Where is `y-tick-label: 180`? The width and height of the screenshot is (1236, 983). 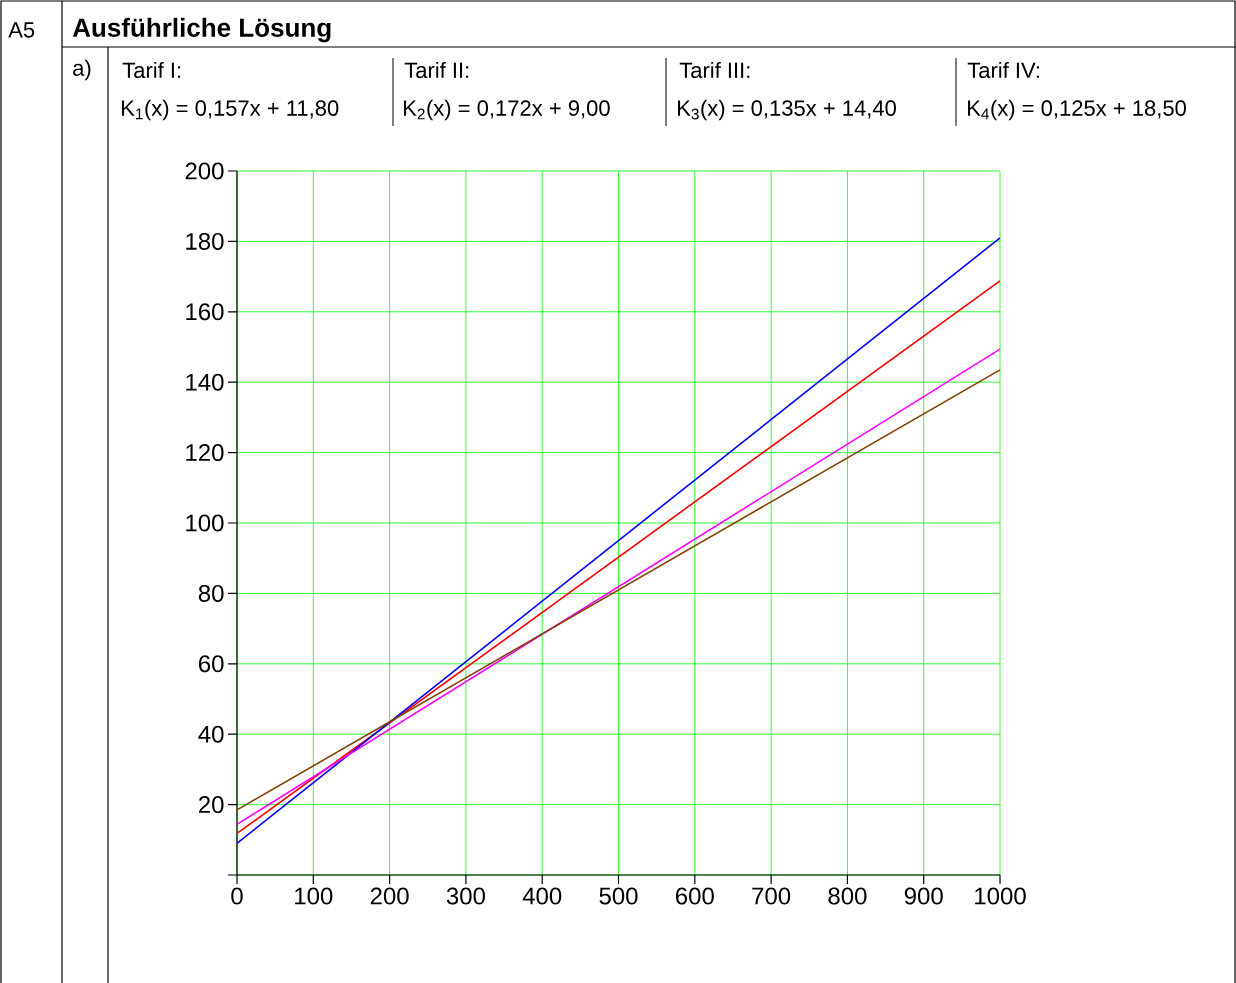 y-tick-label: 180 is located at coordinates (205, 241).